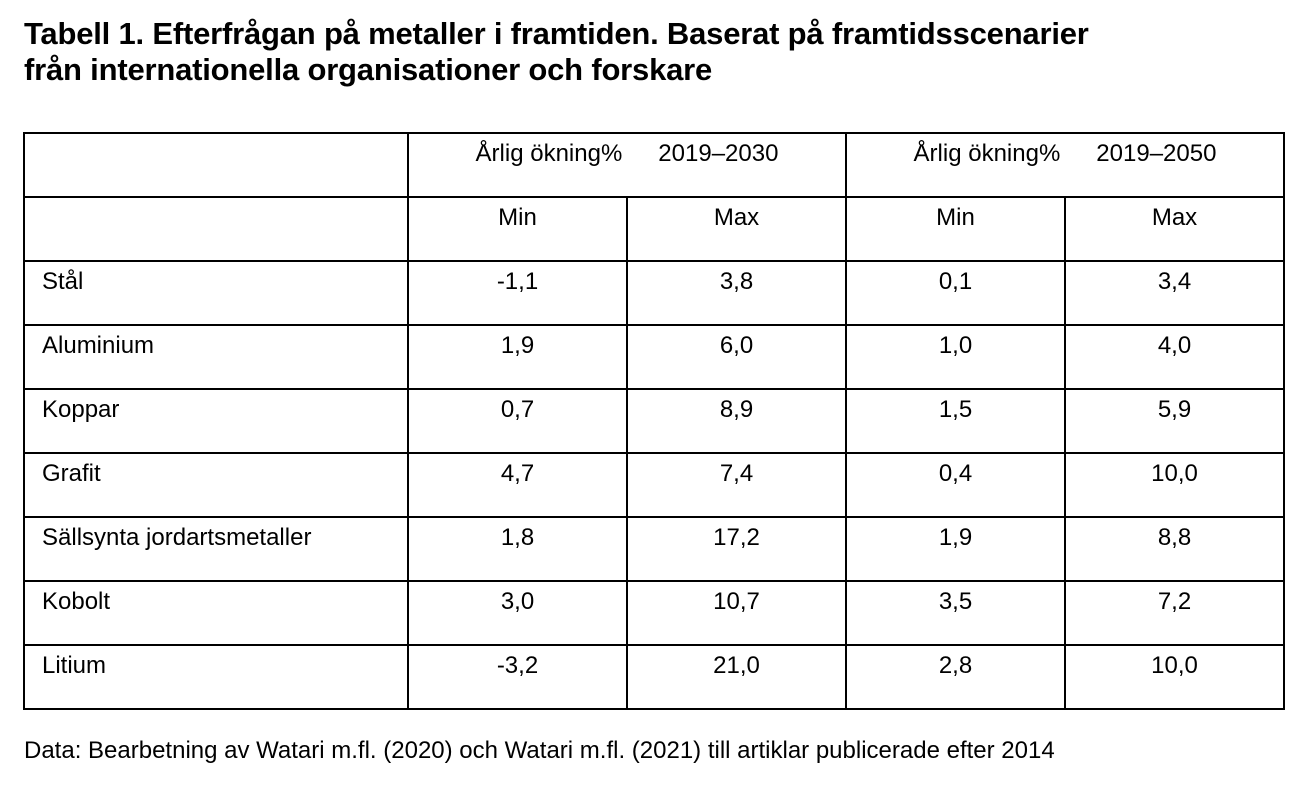  I want to click on value-cell: 2,8, so click(955, 677).